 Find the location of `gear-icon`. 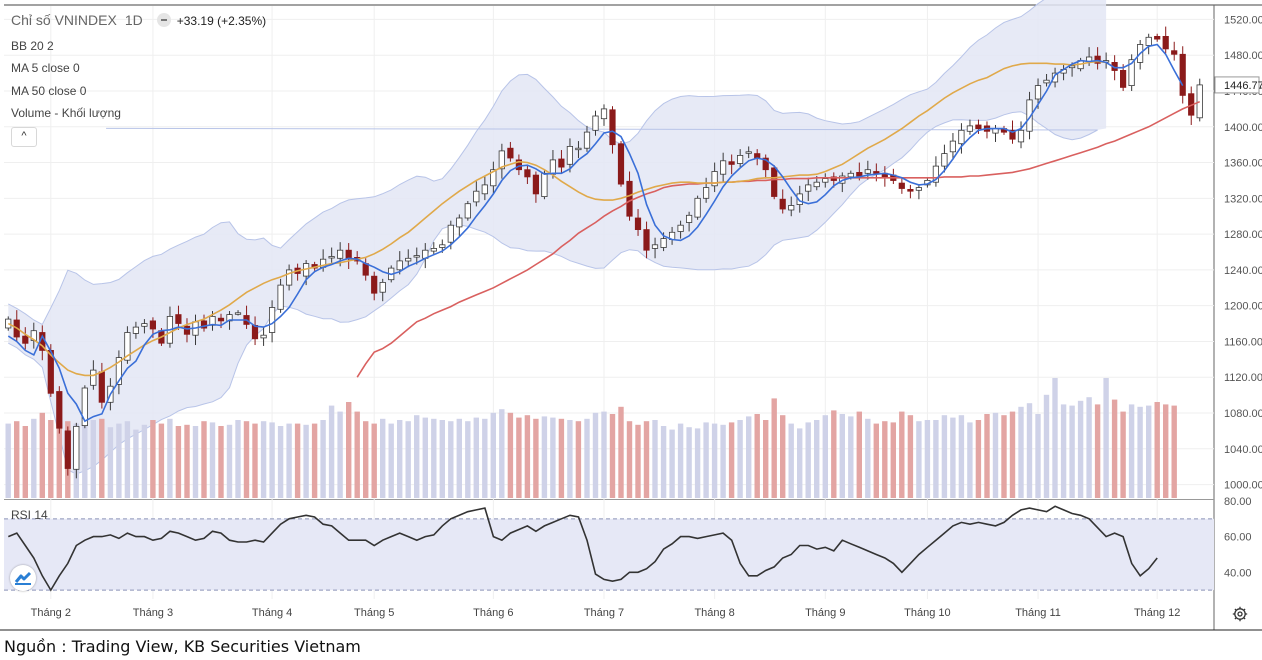

gear-icon is located at coordinates (1240, 614).